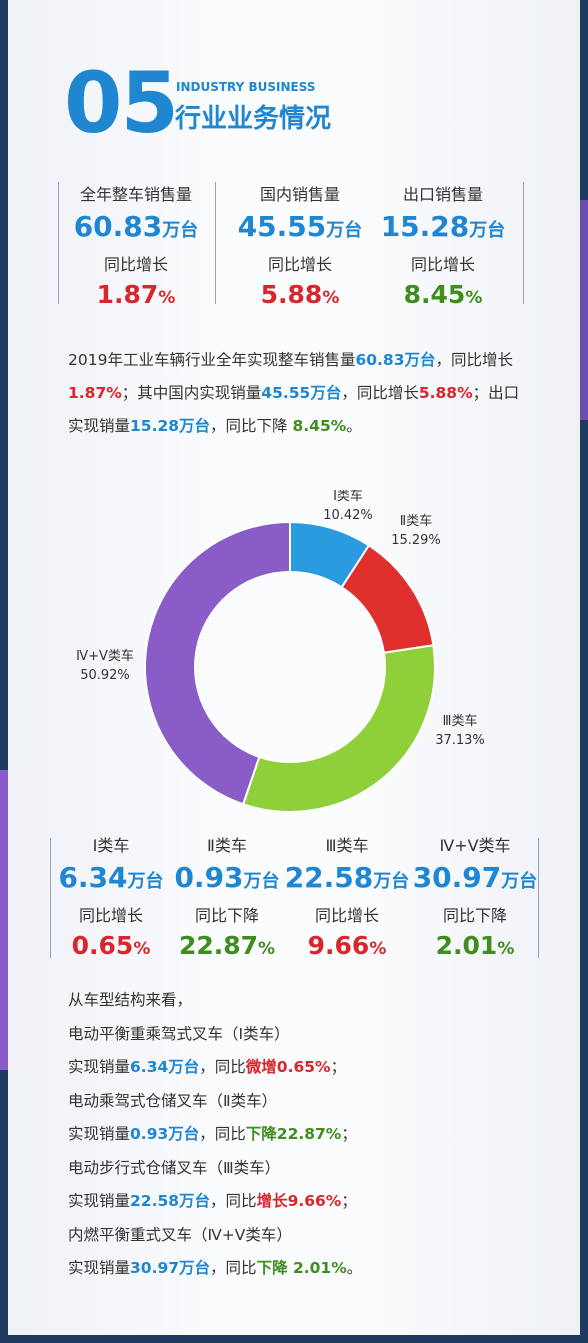  What do you see at coordinates (105, 675) in the screenshot?
I see `slice-value-label: 50.92%` at bounding box center [105, 675].